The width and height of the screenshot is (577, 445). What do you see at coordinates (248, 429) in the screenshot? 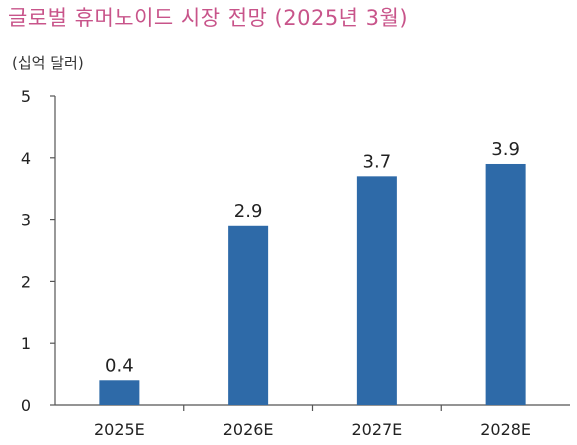
I see `x-tick-label: 2026E` at bounding box center [248, 429].